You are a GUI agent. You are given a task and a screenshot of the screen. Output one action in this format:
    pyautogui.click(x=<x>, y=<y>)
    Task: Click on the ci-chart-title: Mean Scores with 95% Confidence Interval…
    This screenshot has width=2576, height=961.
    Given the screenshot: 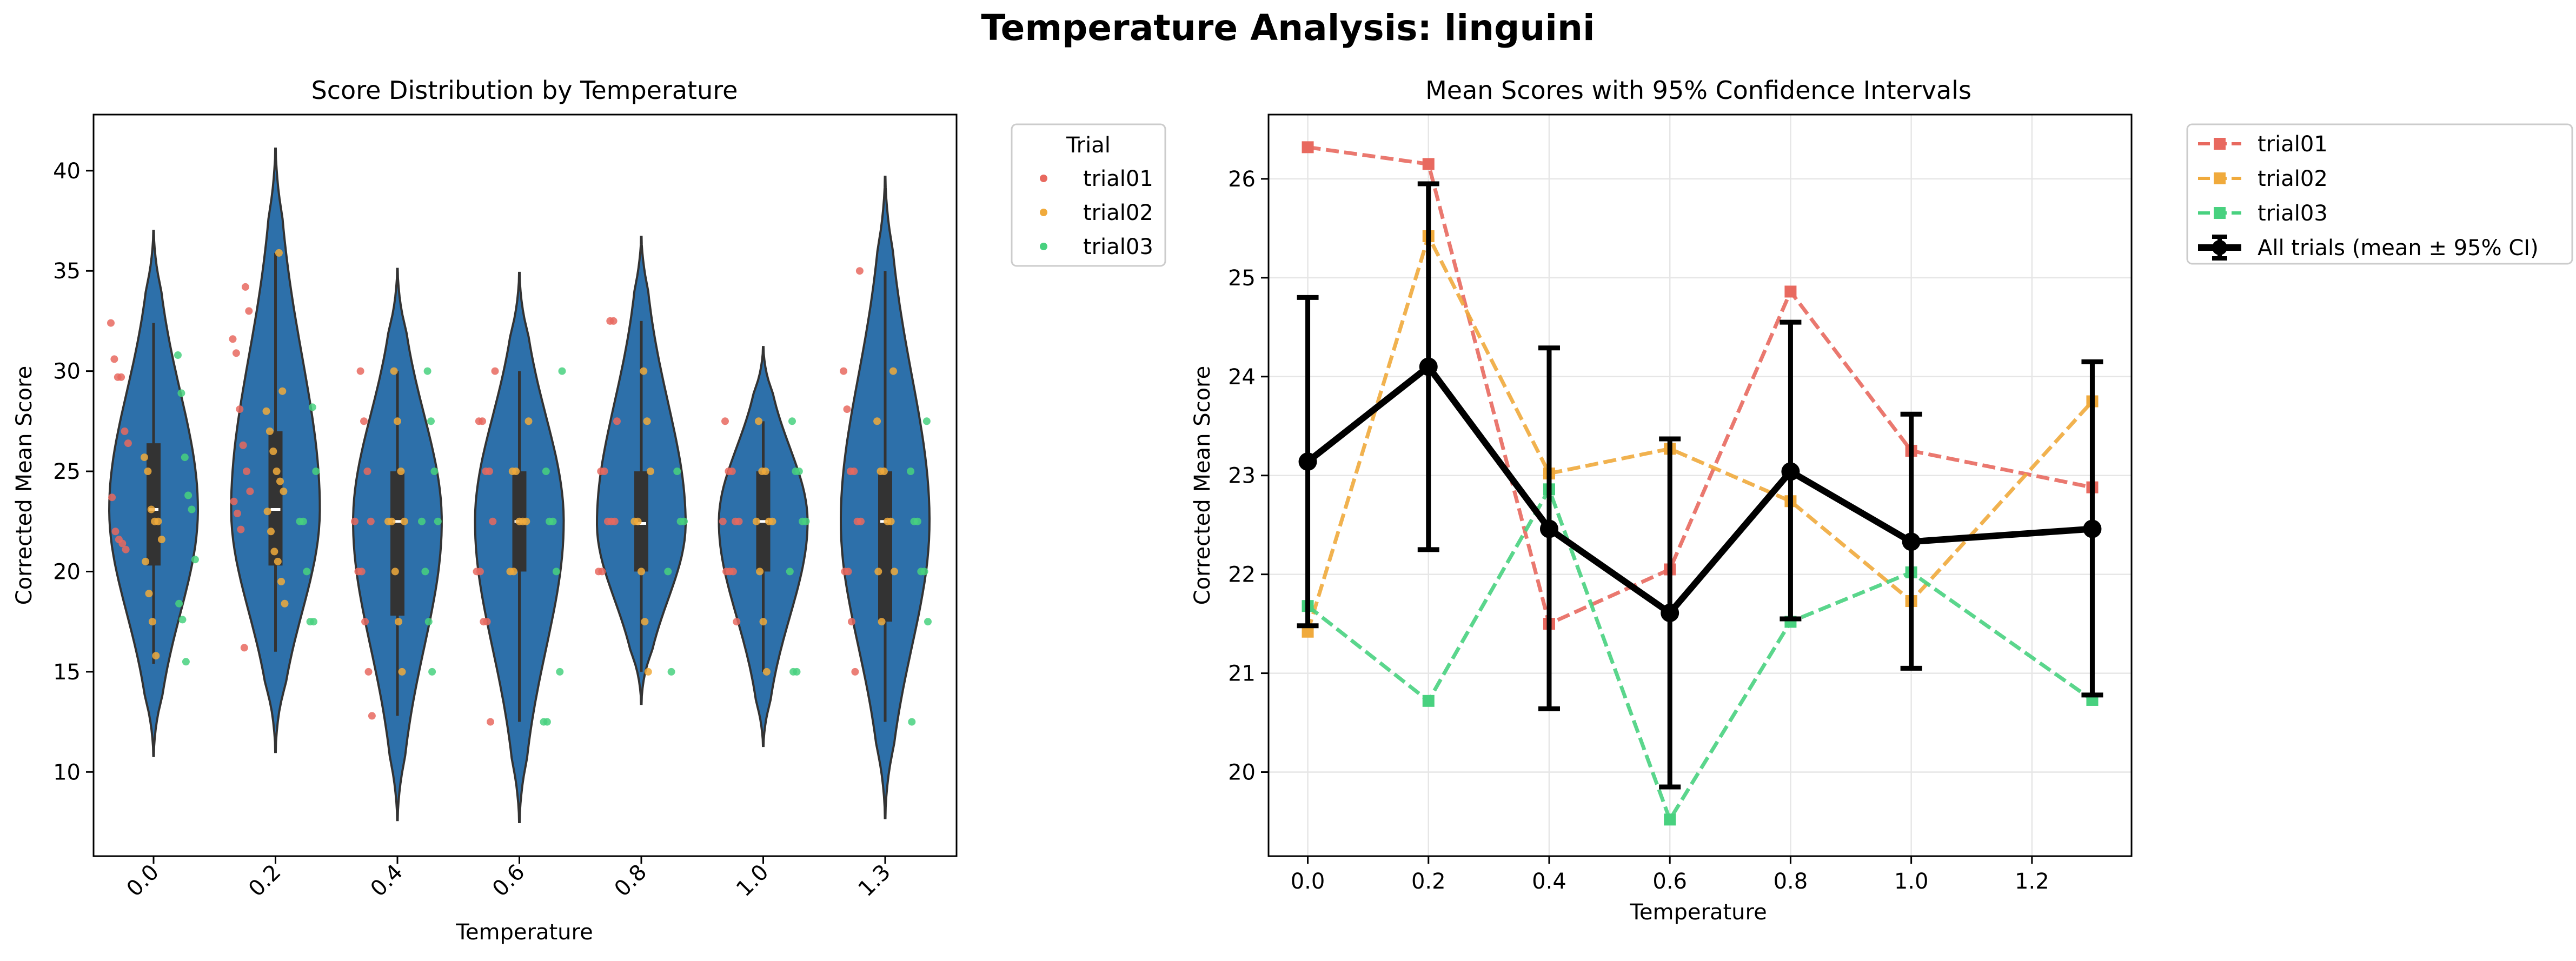 What is the action you would take?
    pyautogui.click(x=1698, y=90)
    